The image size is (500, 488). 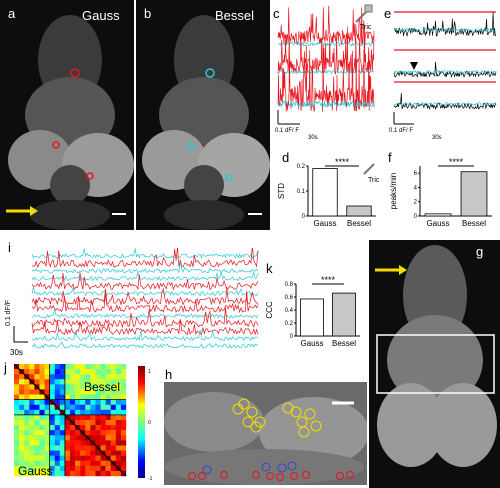 I want to click on panel-j-labels: 1 0 -1, so click(x=145, y=424).